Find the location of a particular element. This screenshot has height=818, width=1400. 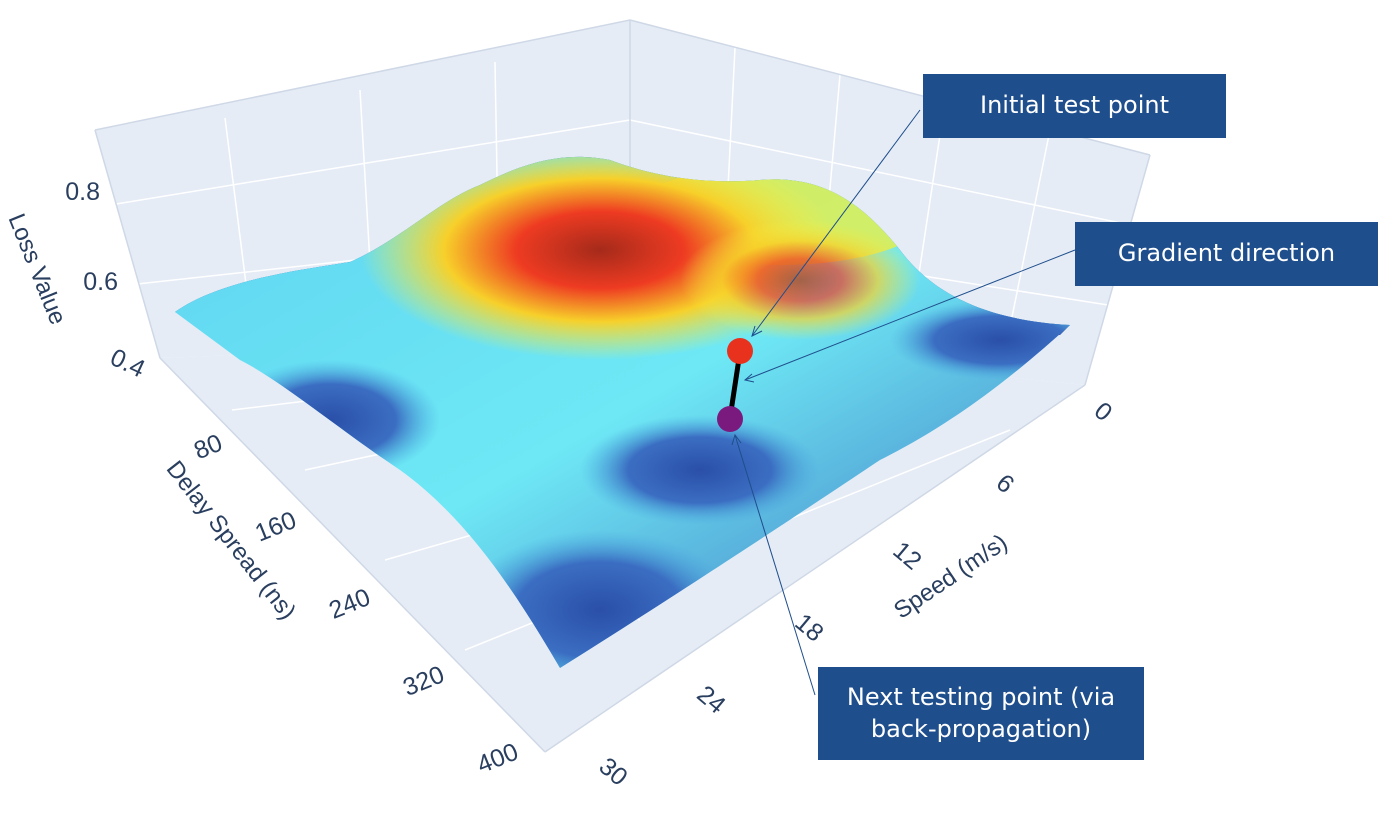

arrow-next is located at coordinates (775, 565).